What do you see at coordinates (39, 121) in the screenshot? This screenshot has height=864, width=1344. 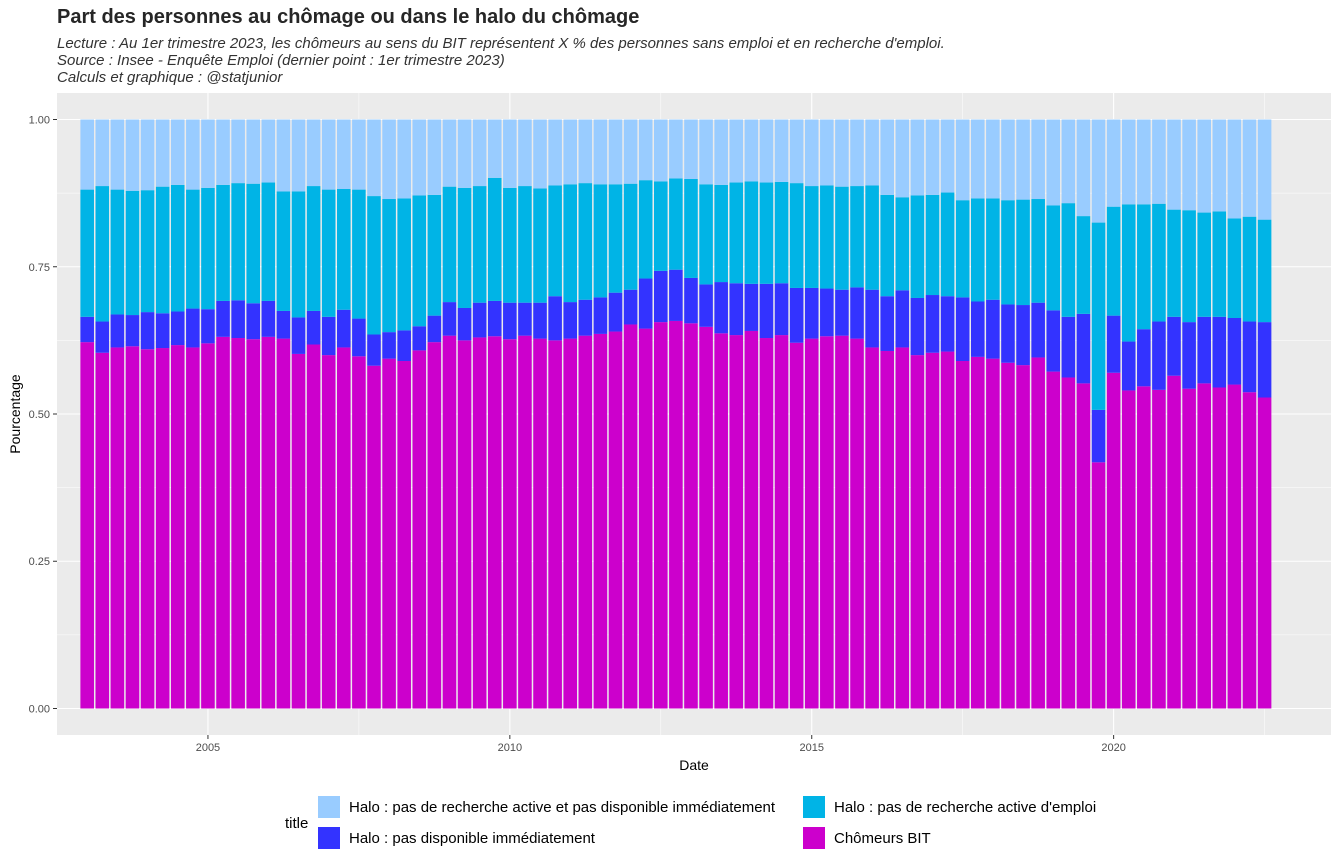 I see `y-tick-label: 1.00` at bounding box center [39, 121].